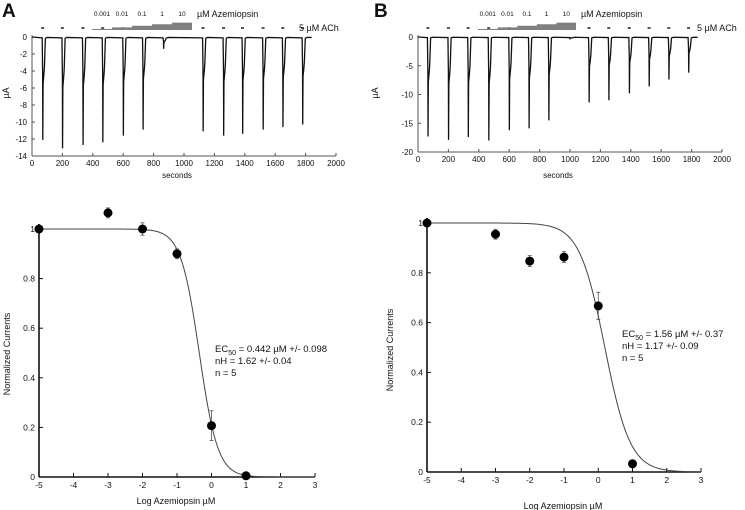 This screenshot has height=510, width=745. What do you see at coordinates (24, 71) in the screenshot?
I see `y-tick-label: -4` at bounding box center [24, 71].